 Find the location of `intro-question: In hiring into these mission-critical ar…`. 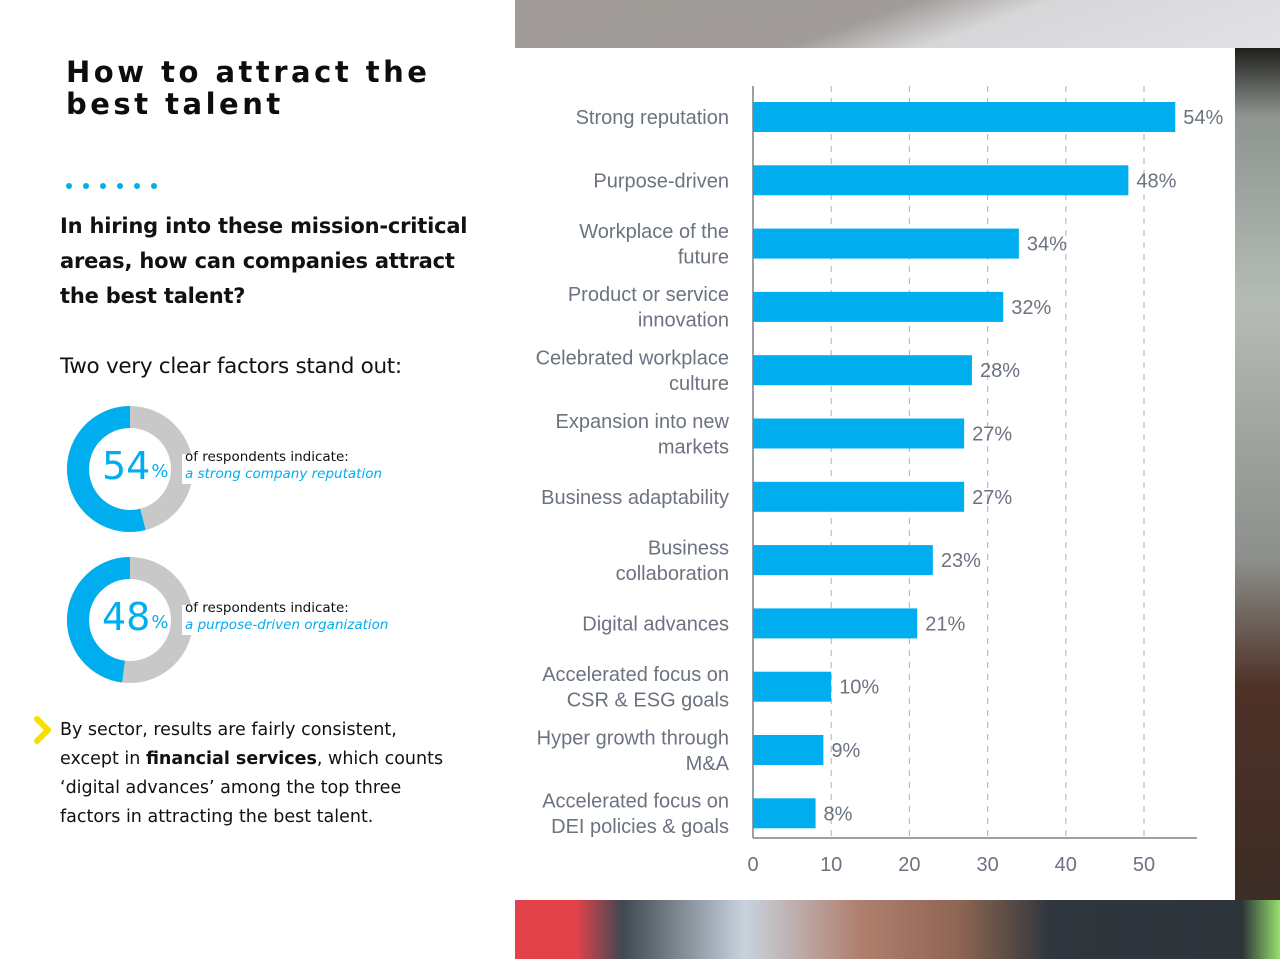

intro-question: In hiring into these mission-critical ar… is located at coordinates (264, 261).